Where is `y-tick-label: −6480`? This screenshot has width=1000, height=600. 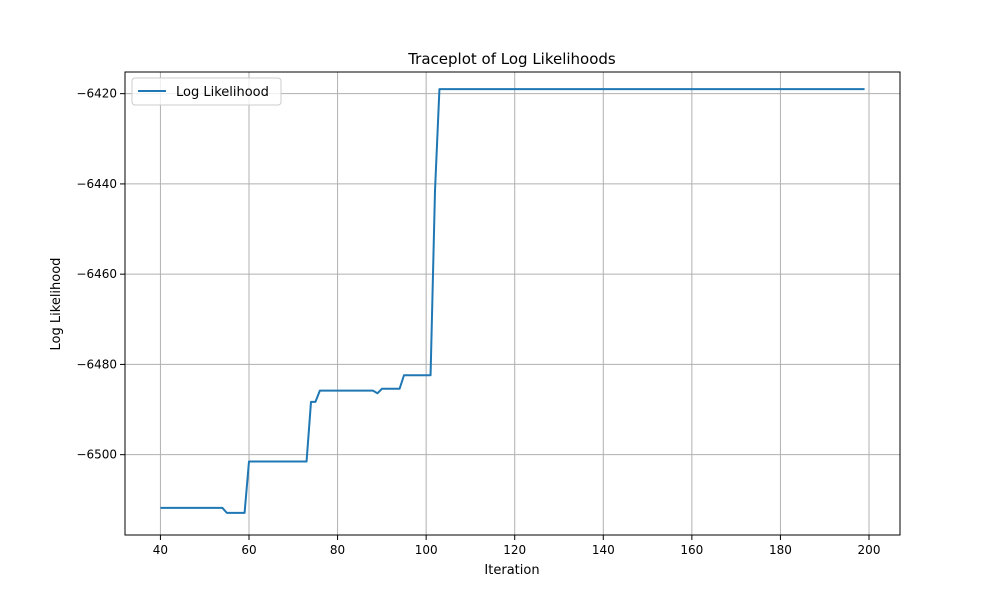 y-tick-label: −6480 is located at coordinates (96, 364).